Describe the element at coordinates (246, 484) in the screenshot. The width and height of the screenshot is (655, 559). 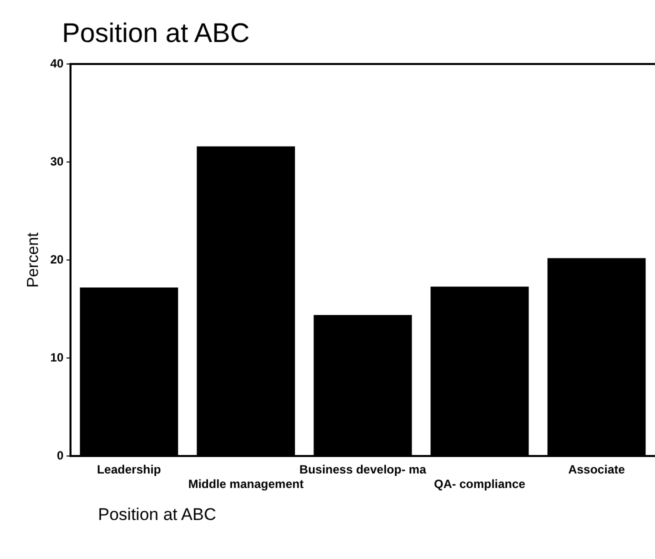
I see `x-tick-label: Middle management` at that location.